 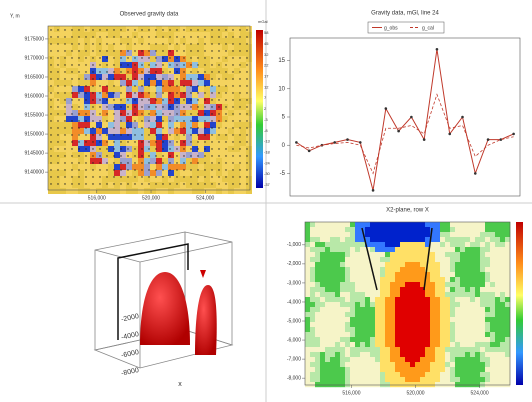 I want to click on z-tick-label: -2000, so click(x=130, y=318).